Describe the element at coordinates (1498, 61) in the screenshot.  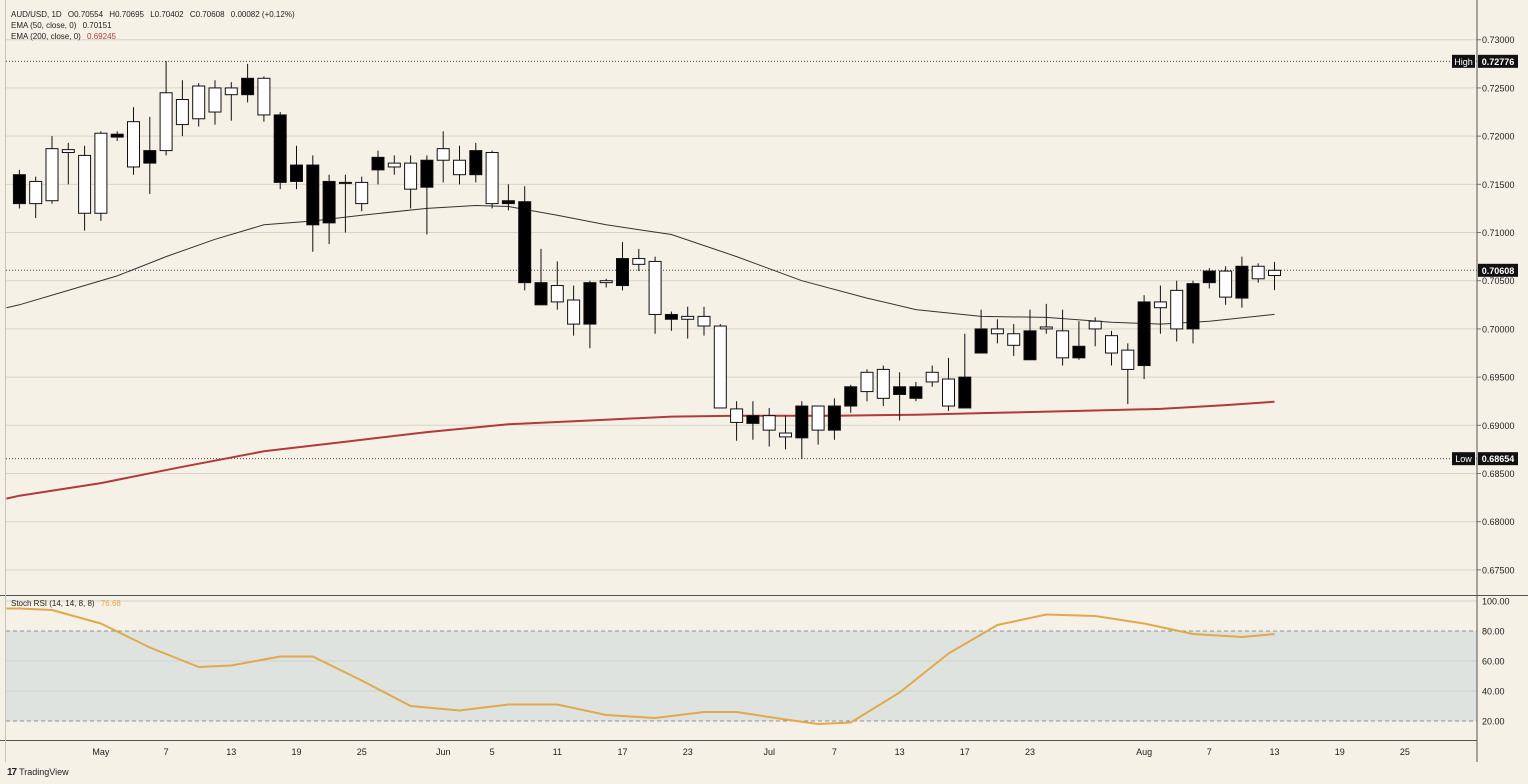
I see `high-price-tag` at that location.